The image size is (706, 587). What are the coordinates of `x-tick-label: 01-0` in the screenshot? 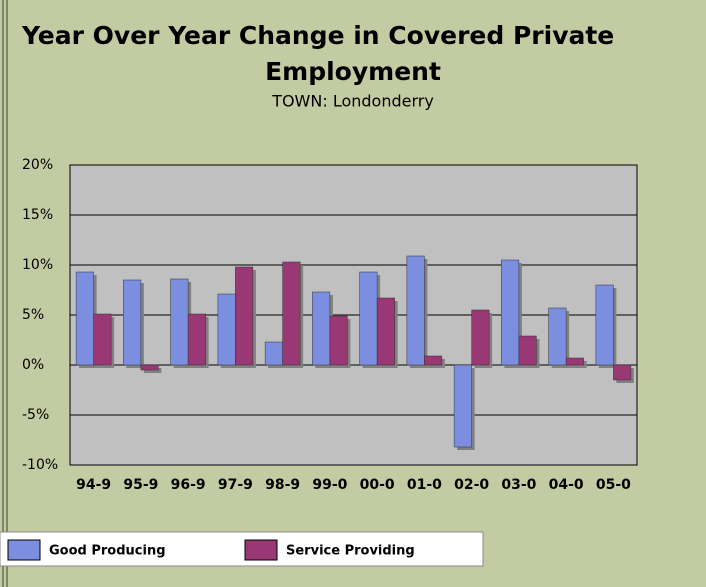 It's located at (424, 485).